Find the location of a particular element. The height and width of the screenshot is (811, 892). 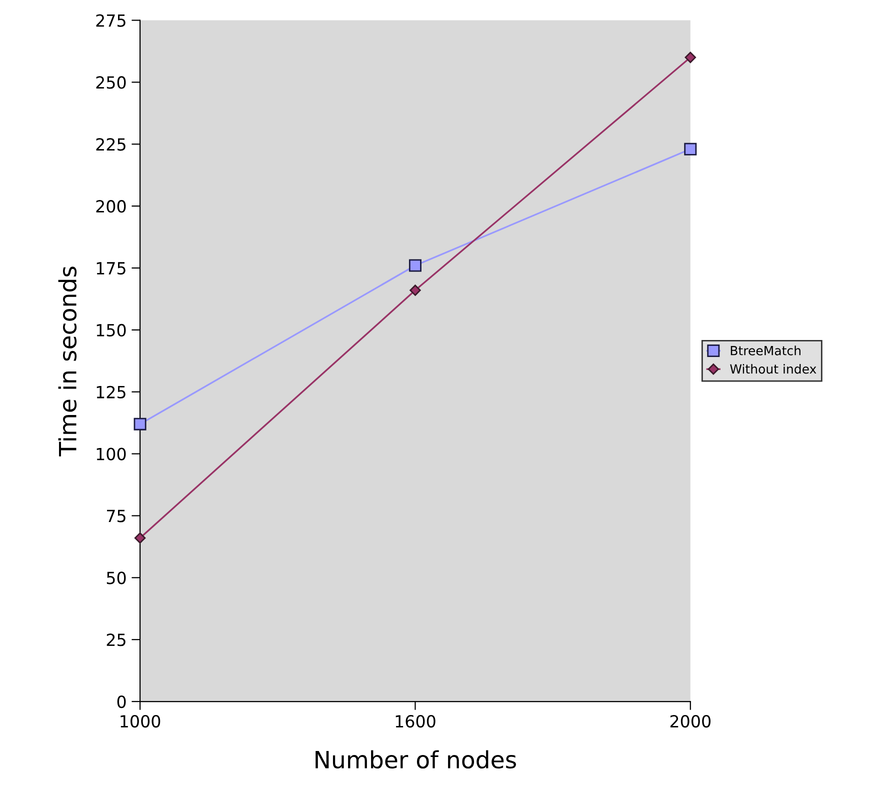

y-tick-label: 100 is located at coordinates (111, 454).